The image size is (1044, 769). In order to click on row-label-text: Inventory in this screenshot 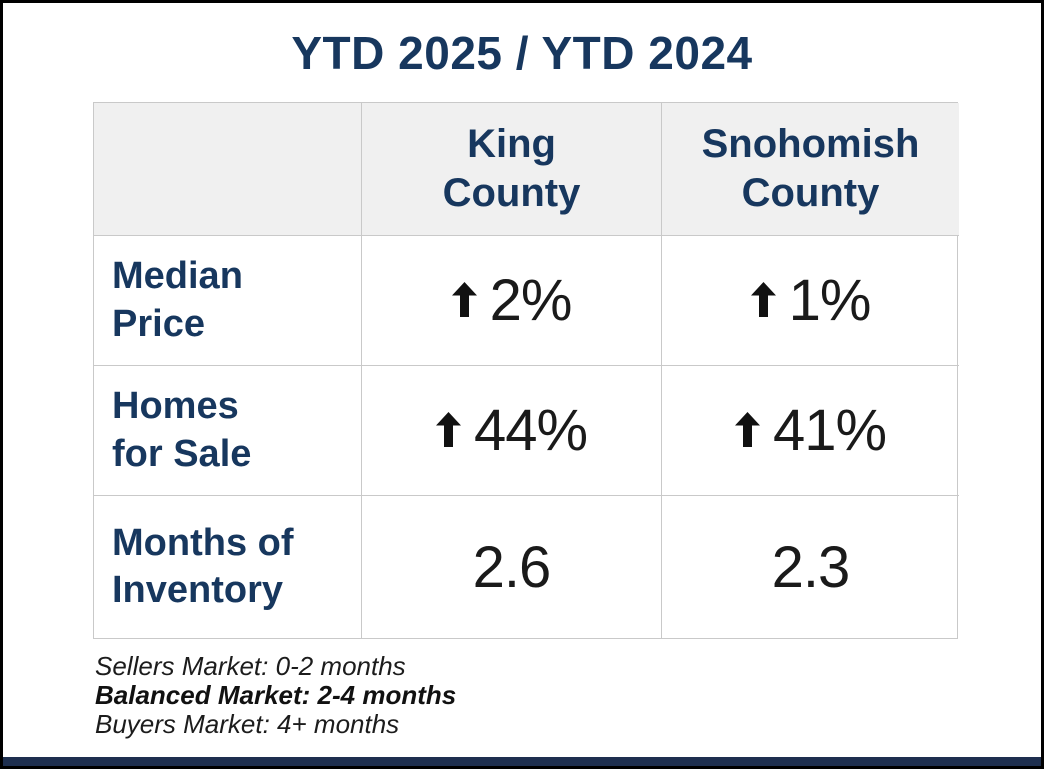, I will do `click(198, 590)`.